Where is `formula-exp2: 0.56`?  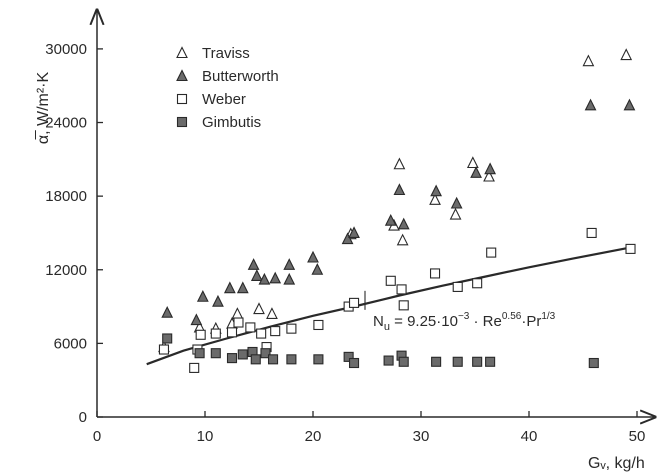 formula-exp2: 0.56 is located at coordinates (512, 316).